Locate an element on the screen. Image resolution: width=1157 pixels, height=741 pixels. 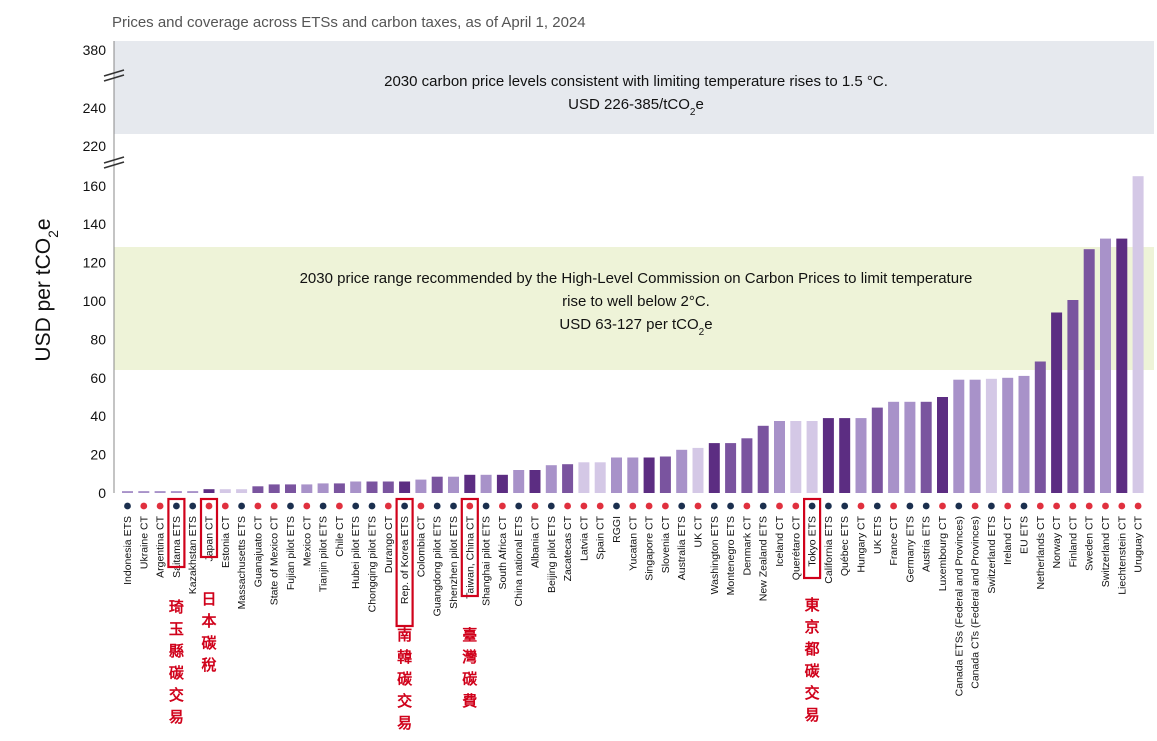
y-axis is located at coordinates (114, 267).